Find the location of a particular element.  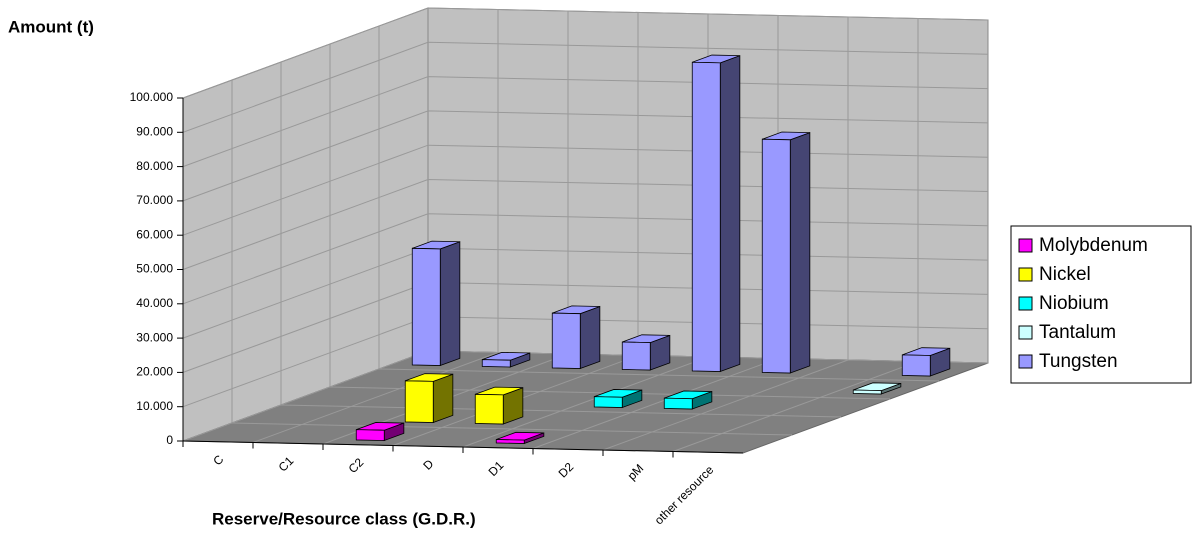

x-tick-label: other resource is located at coordinates (684, 494).